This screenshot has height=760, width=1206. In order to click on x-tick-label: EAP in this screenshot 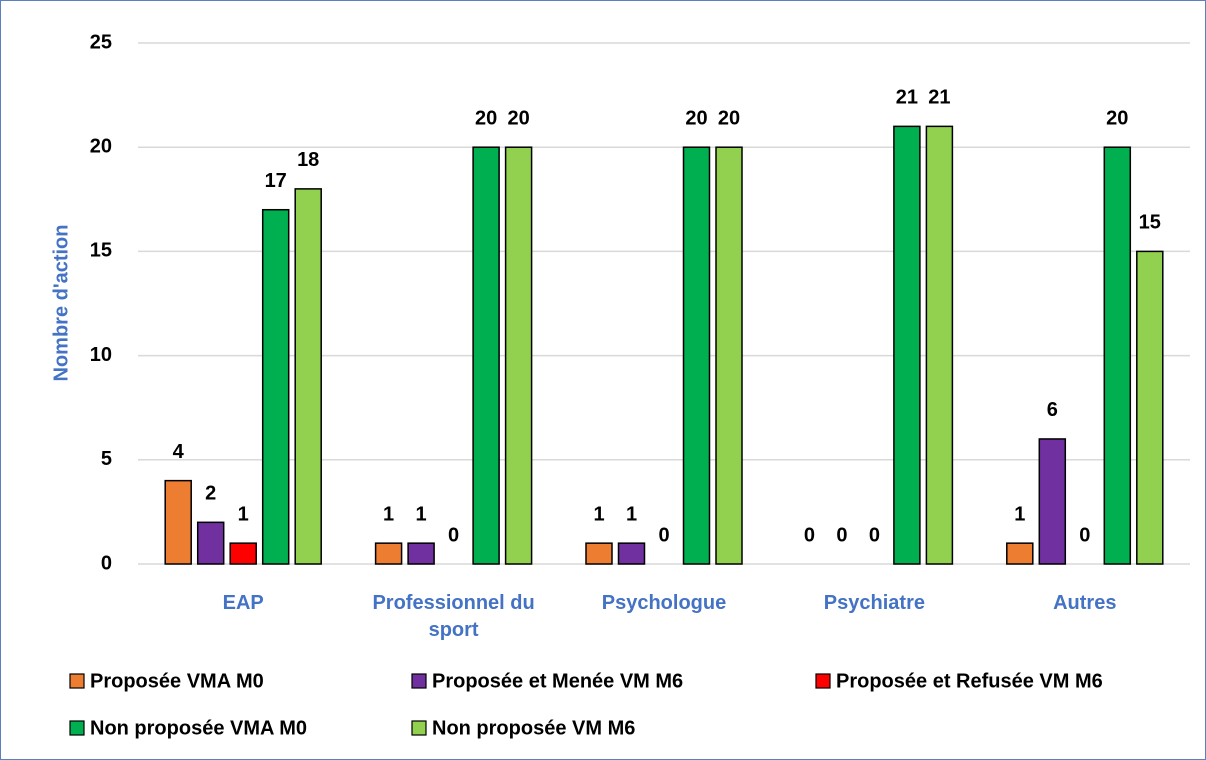, I will do `click(243, 603)`.